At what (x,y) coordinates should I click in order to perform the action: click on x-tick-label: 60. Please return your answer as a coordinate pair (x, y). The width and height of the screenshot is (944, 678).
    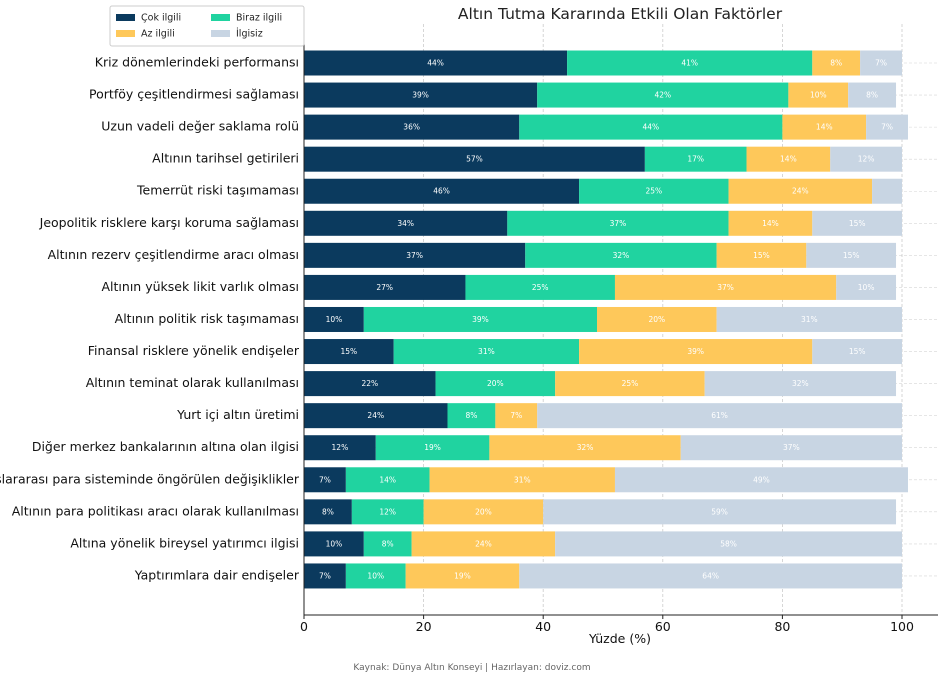
    Looking at the image, I should click on (663, 626).